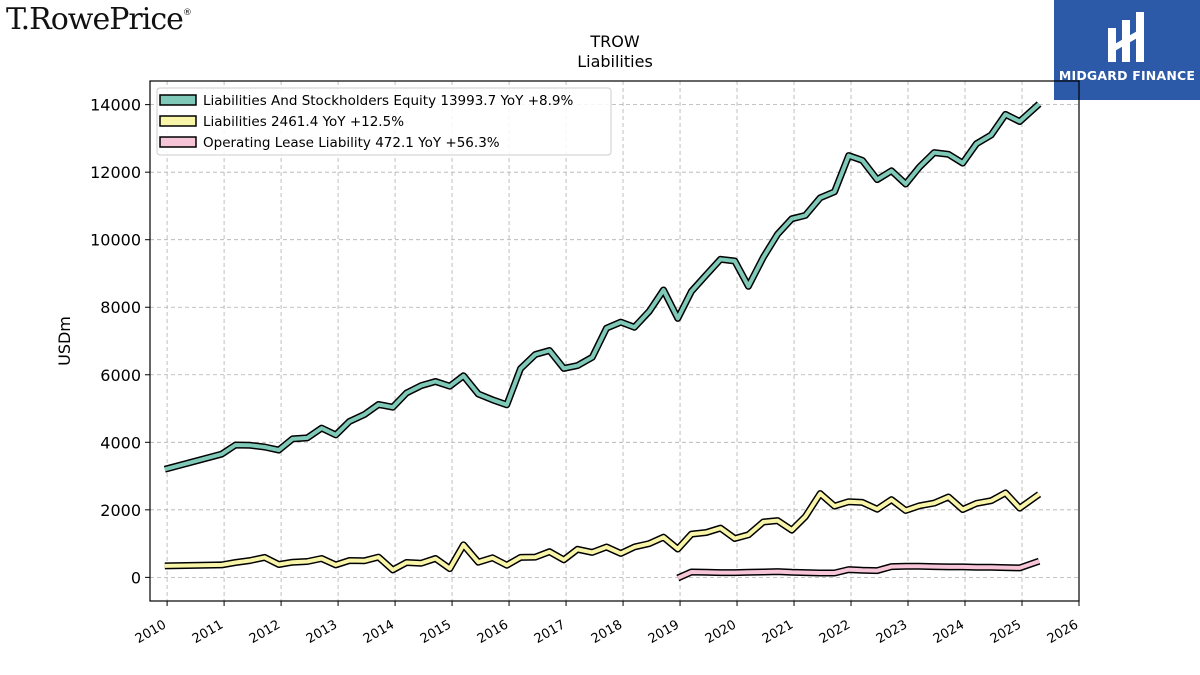  I want to click on chart-title: TROW, so click(615, 41).